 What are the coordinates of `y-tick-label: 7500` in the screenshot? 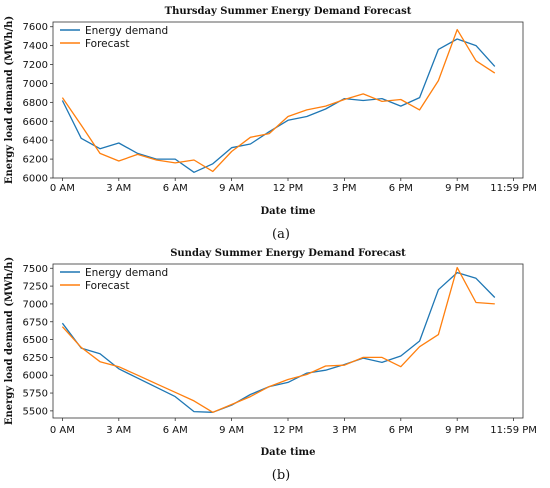 It's located at (35, 269).